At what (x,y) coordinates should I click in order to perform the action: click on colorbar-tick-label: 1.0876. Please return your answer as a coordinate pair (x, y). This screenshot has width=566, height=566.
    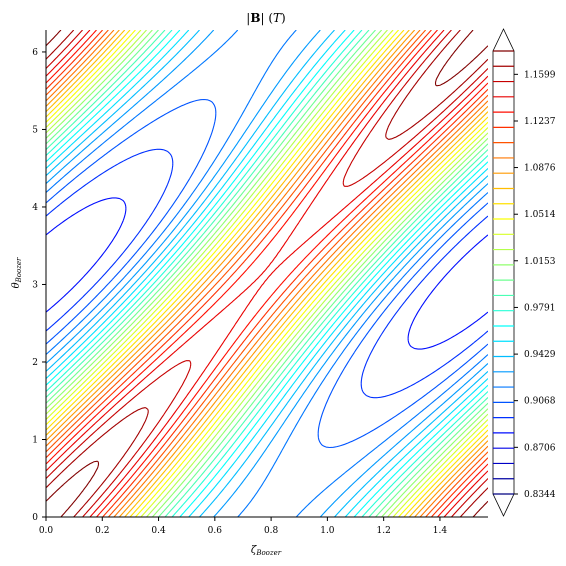
    Looking at the image, I should click on (540, 169).